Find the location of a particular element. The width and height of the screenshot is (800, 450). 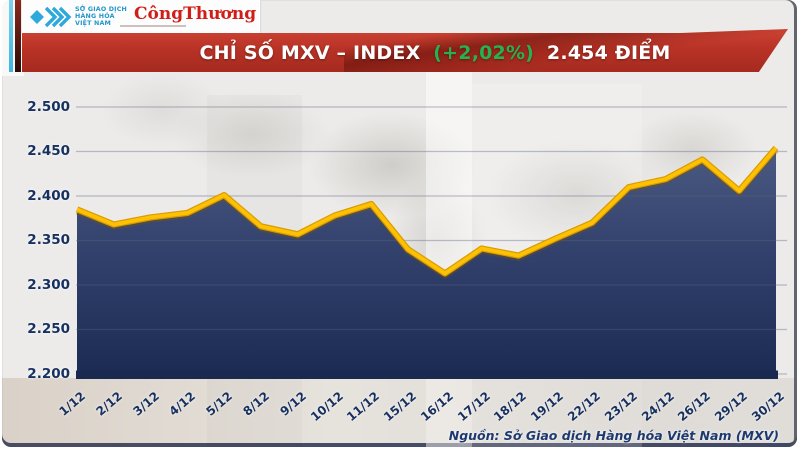

title-main: CHỈ SỐ MXV – INDEX is located at coordinates (310, 52).